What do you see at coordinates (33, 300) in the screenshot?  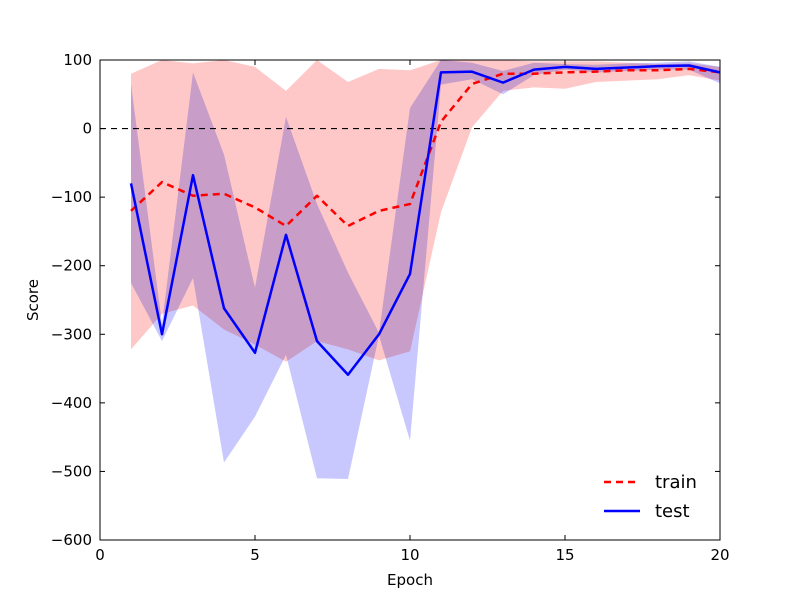 I see `y-axis-label: Score` at bounding box center [33, 300].